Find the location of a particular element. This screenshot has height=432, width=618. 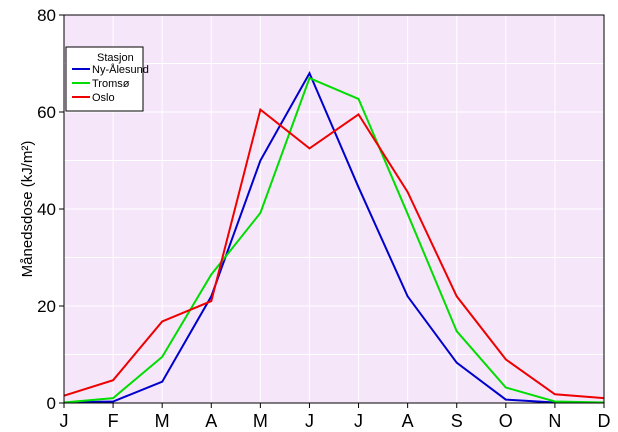

y-axis: 0 20 40 60 80 is located at coordinates (50, 209).